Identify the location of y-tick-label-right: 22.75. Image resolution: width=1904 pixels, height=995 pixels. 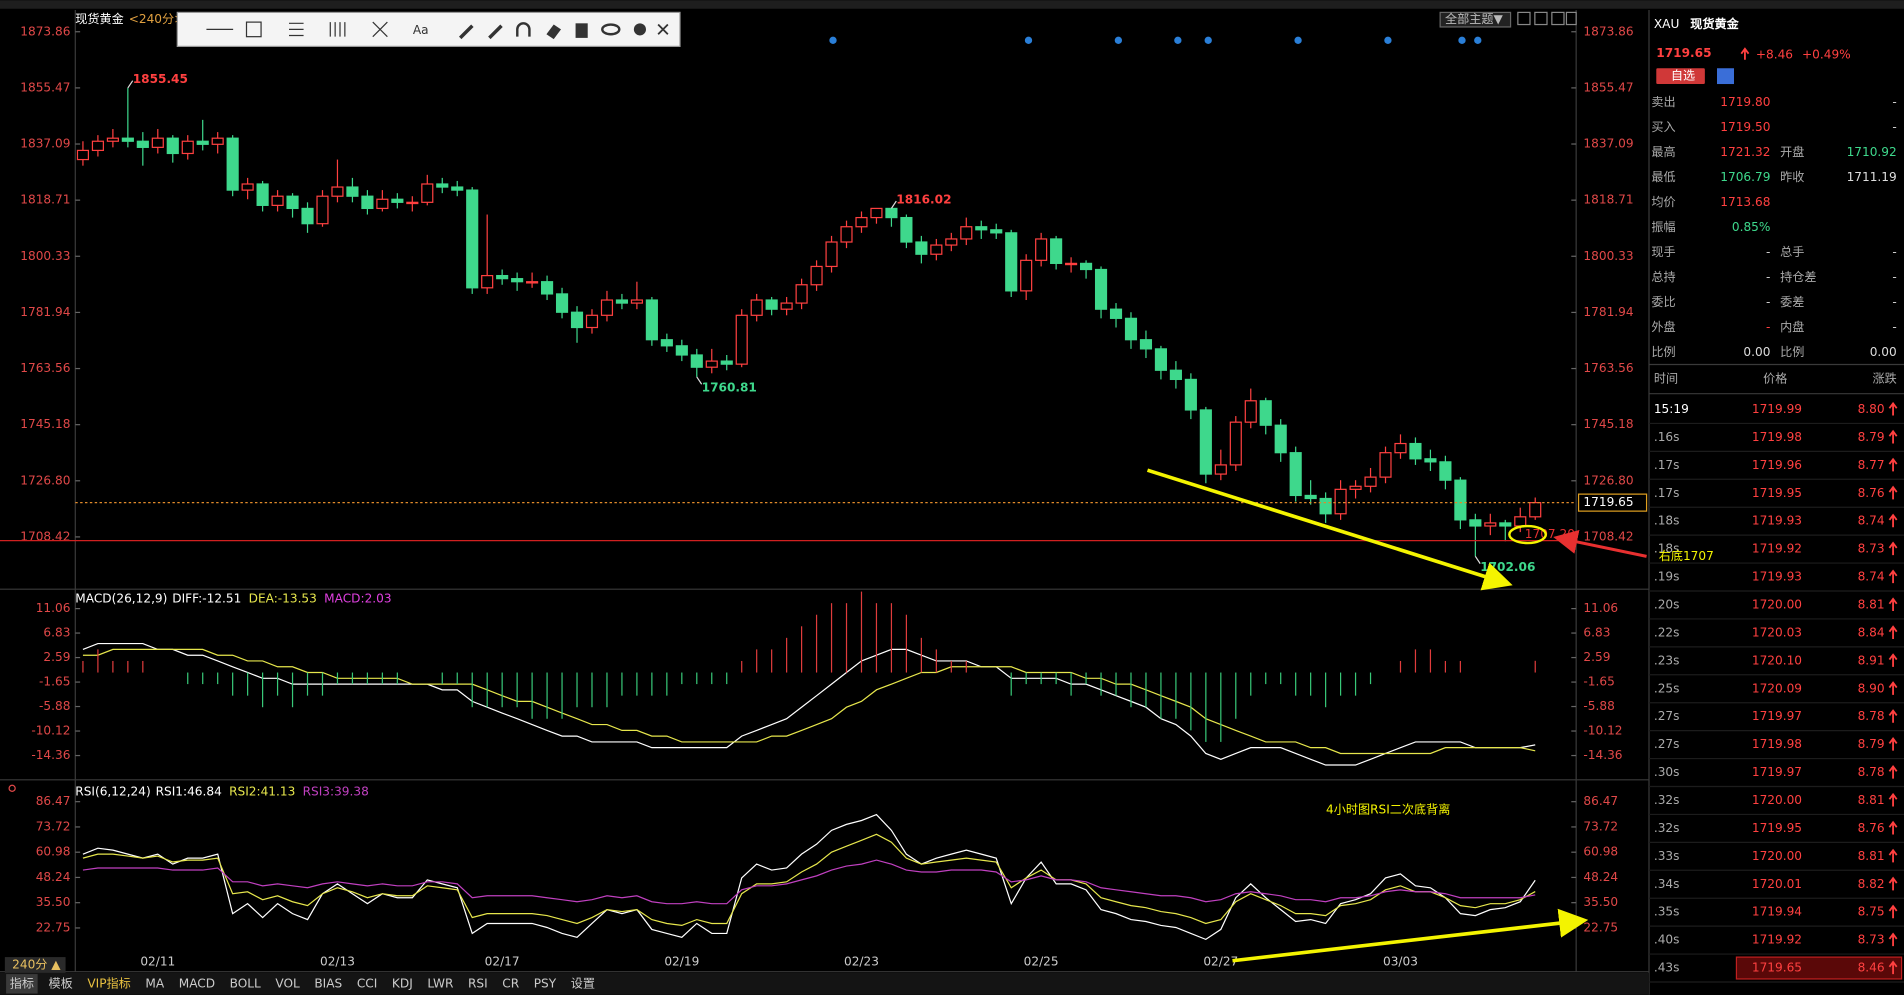
(1600, 927).